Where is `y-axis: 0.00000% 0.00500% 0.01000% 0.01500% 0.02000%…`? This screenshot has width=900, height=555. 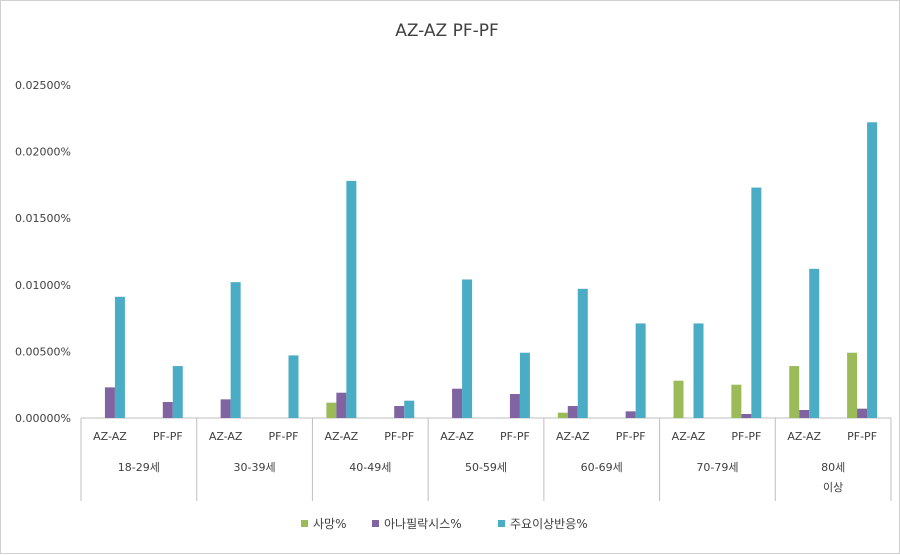
y-axis: 0.00000% 0.00500% 0.01000% 0.01500% 0.02000%… is located at coordinates (43, 252).